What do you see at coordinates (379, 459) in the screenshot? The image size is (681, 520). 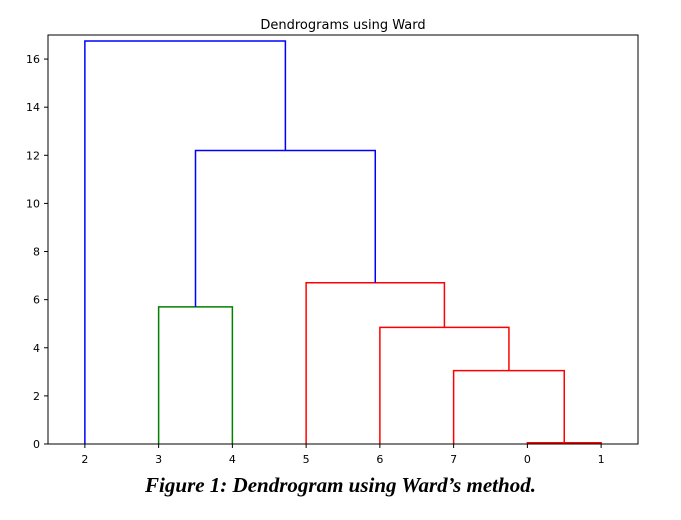 I see `leaf-label-6: 6` at bounding box center [379, 459].